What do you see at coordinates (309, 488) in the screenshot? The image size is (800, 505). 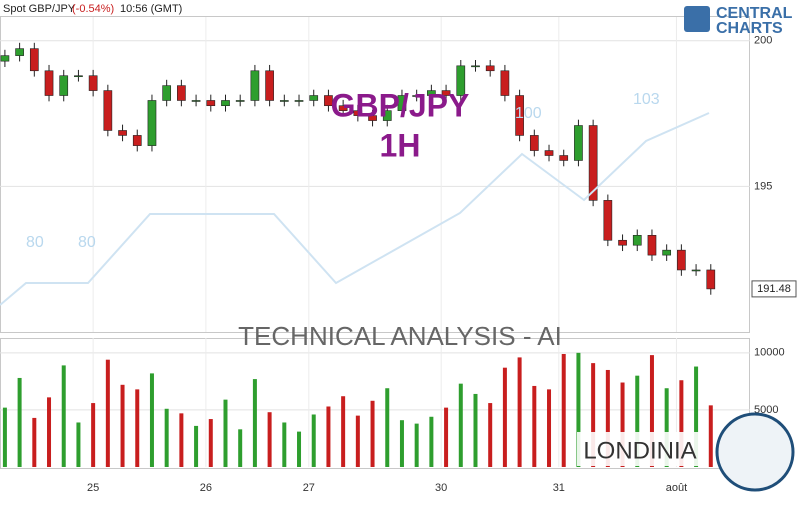 I see `x-tick-label: 27` at bounding box center [309, 488].